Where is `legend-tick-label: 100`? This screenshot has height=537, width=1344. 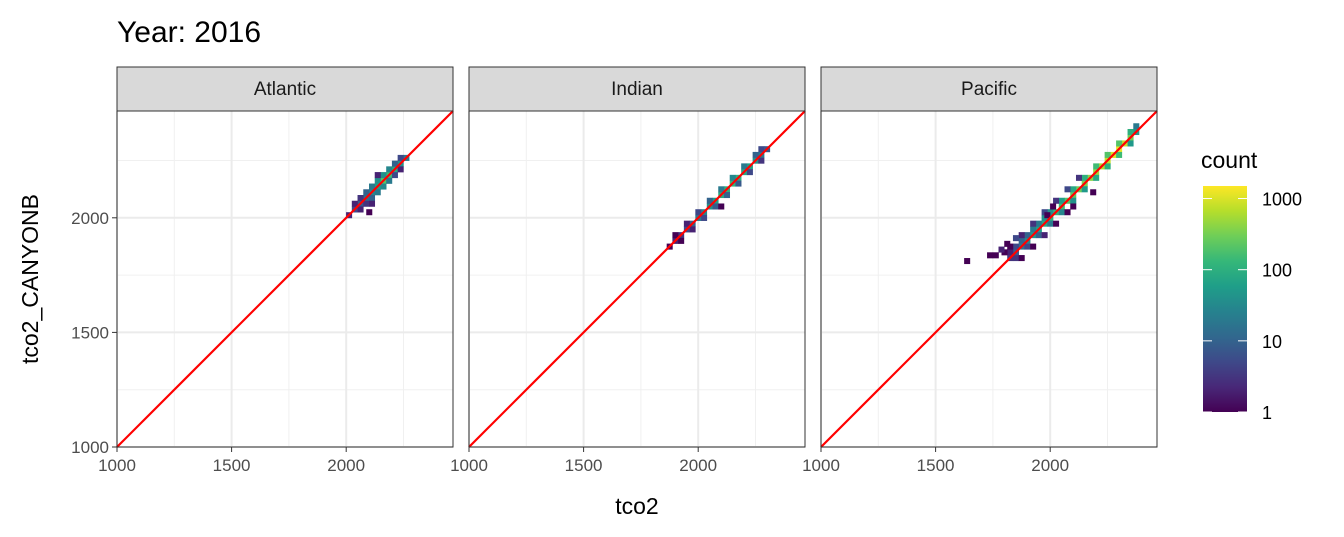 legend-tick-label: 100 is located at coordinates (1277, 271).